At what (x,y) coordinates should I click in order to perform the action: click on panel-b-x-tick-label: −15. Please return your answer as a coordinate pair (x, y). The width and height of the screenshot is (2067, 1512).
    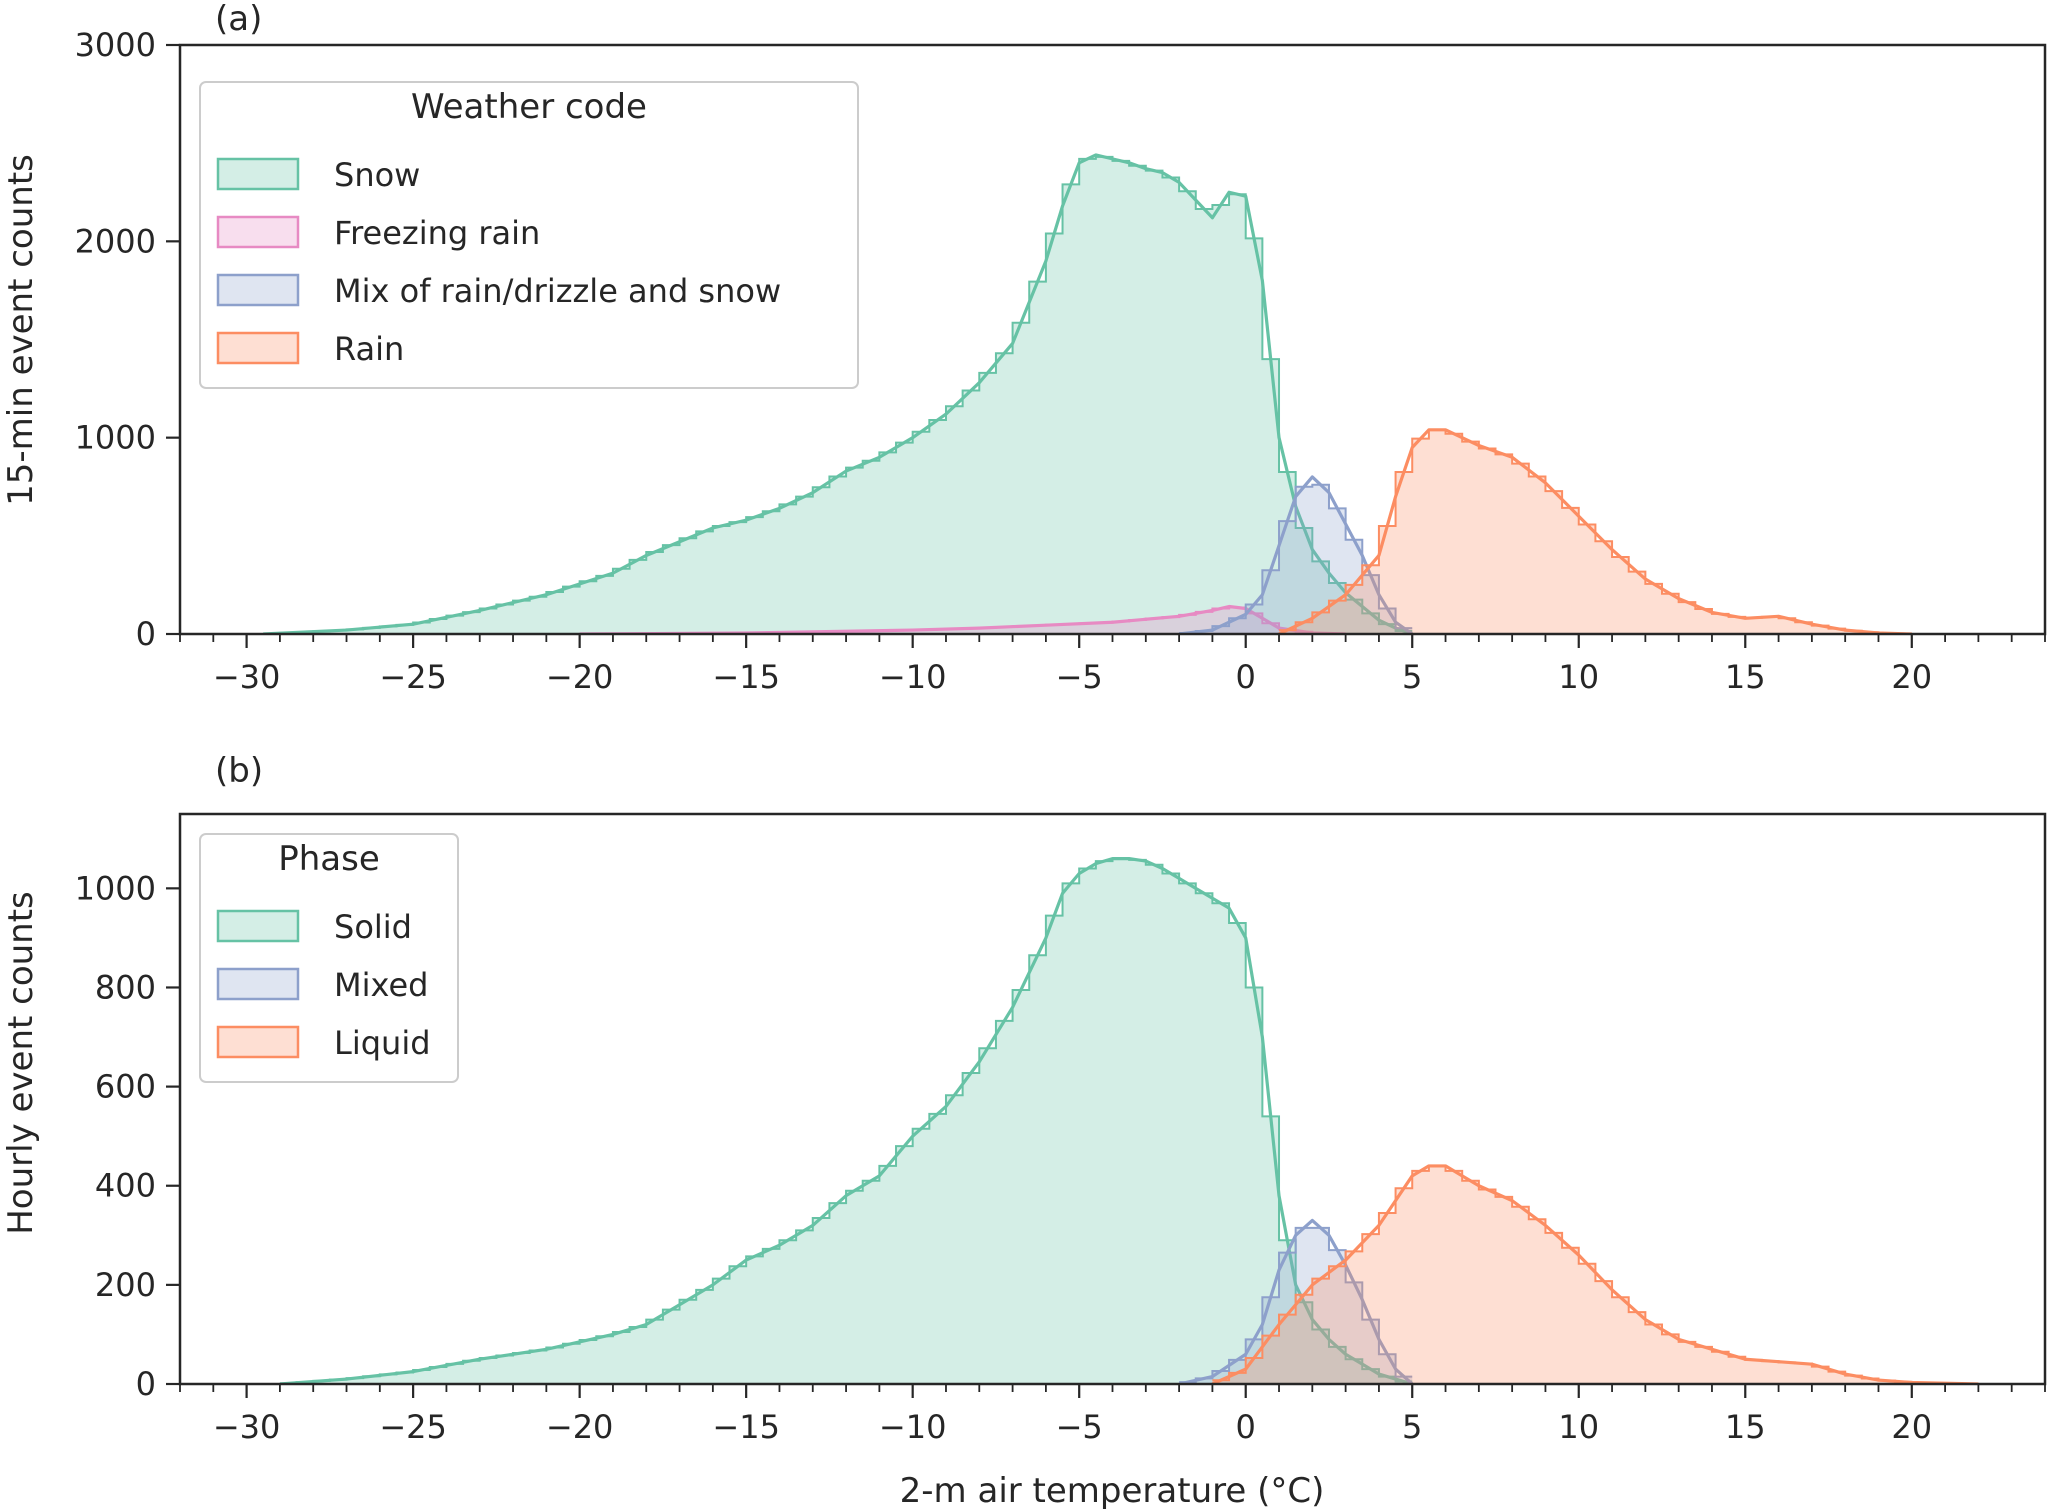
    Looking at the image, I should click on (746, 1427).